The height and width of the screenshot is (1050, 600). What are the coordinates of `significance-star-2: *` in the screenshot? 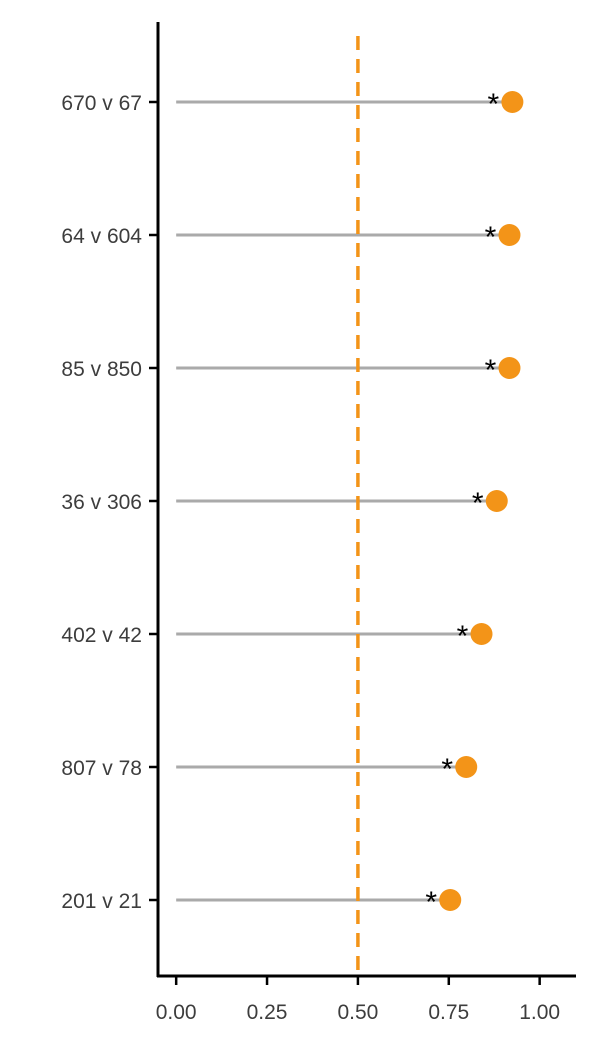 It's located at (491, 370).